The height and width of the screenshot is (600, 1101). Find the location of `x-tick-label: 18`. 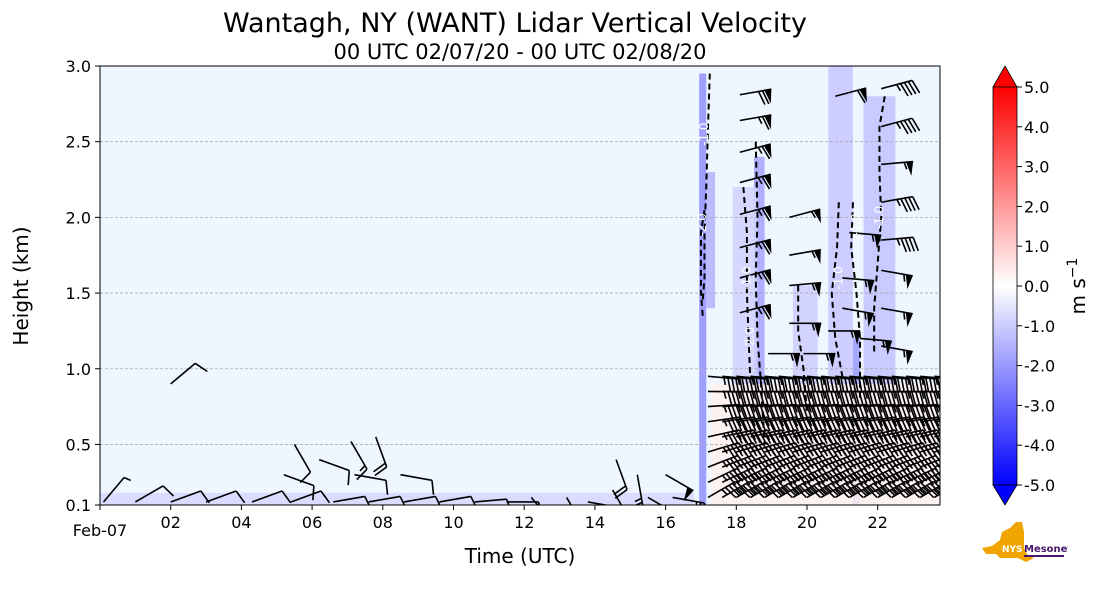

x-tick-label: 18 is located at coordinates (736, 522).